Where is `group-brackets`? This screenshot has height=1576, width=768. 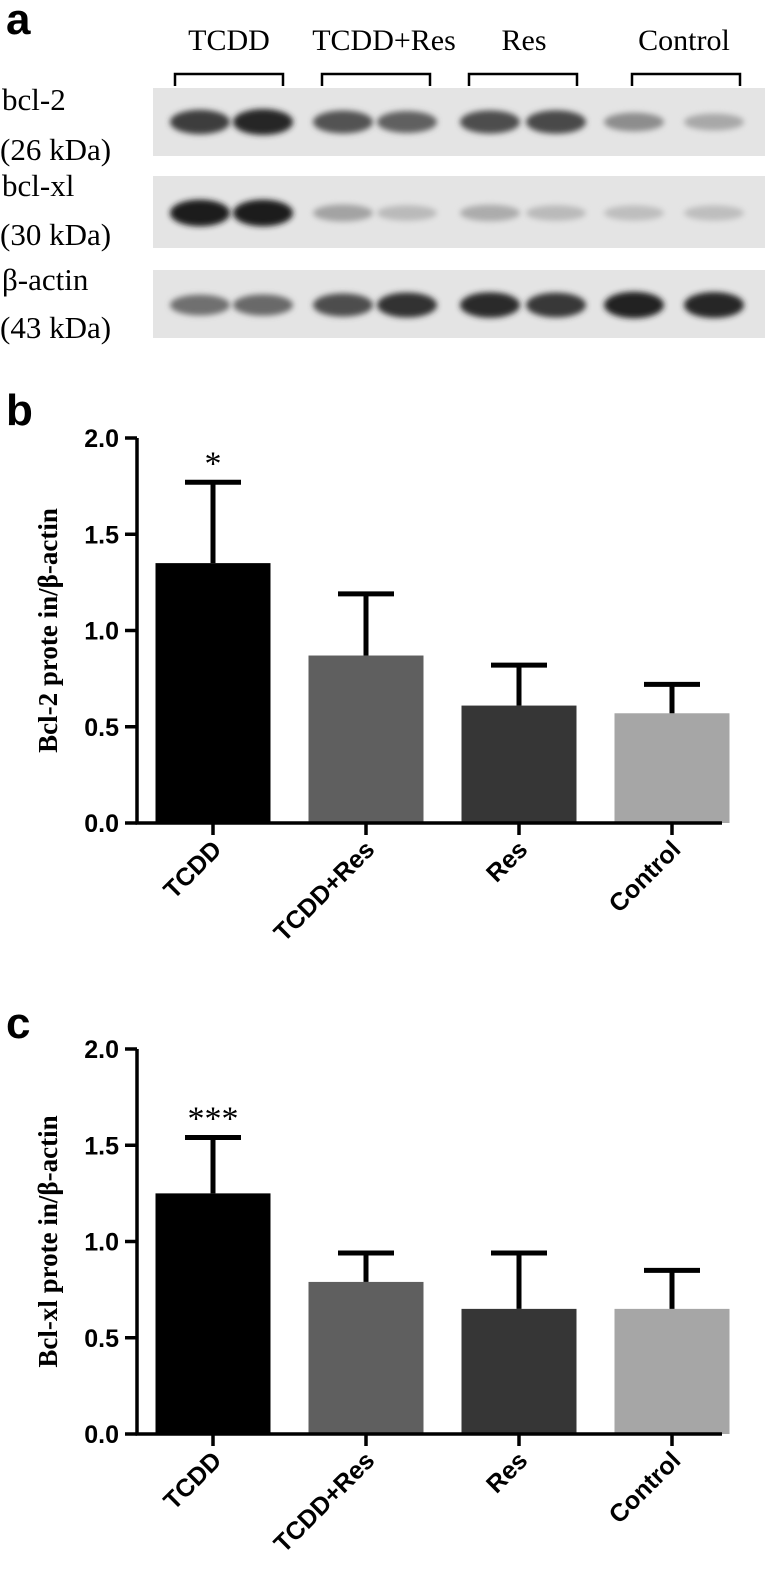 group-brackets is located at coordinates (457, 79).